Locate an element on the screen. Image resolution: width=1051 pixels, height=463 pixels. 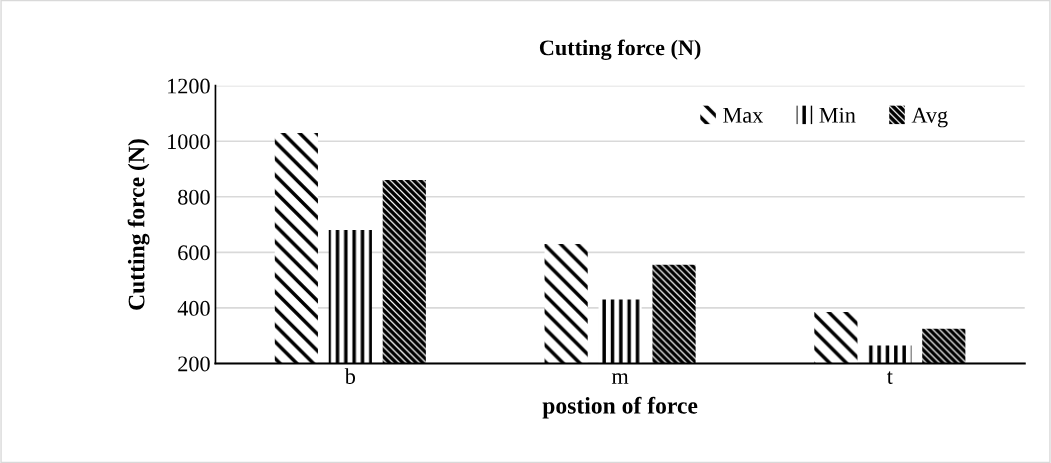
y-tick-label: 600 is located at coordinates (194, 253).